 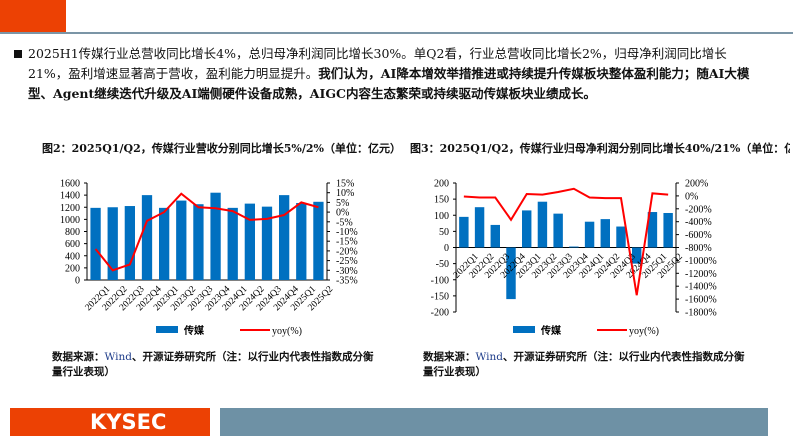 I want to click on chart1-ytick-label: 200, so click(x=72, y=268).